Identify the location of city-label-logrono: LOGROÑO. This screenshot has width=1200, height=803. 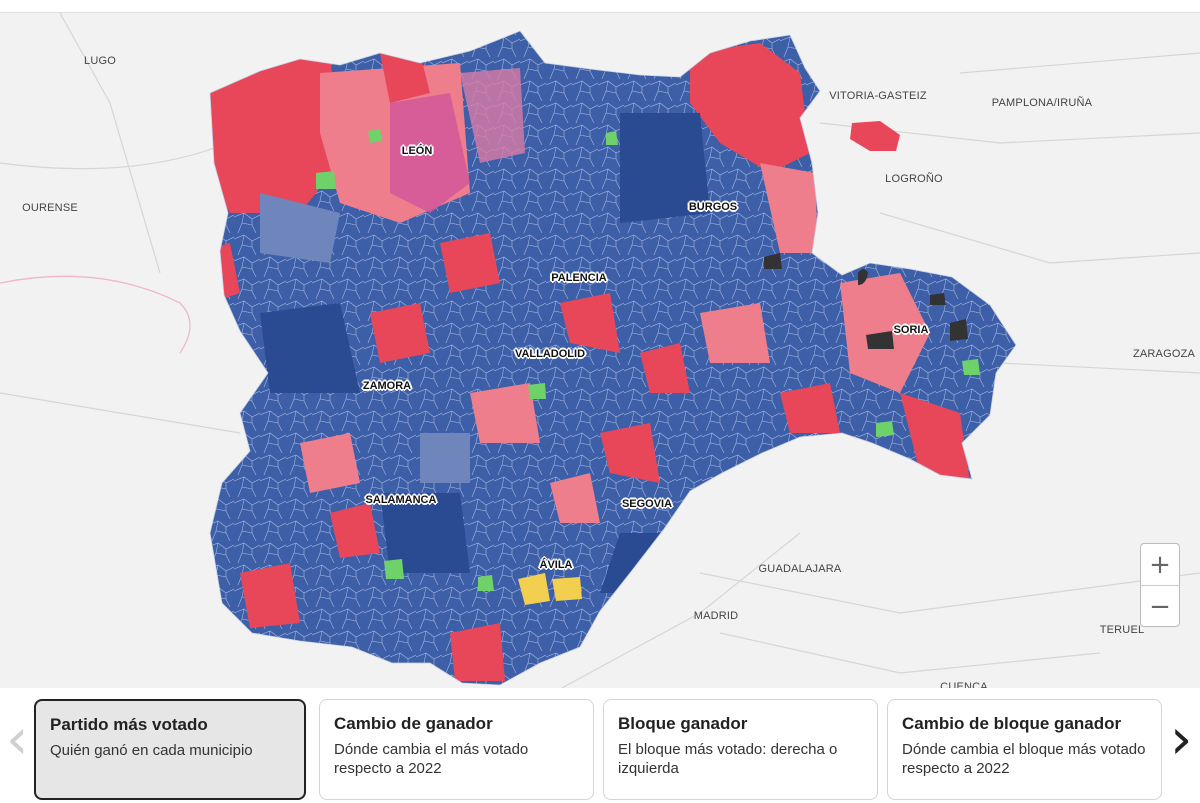
(914, 179).